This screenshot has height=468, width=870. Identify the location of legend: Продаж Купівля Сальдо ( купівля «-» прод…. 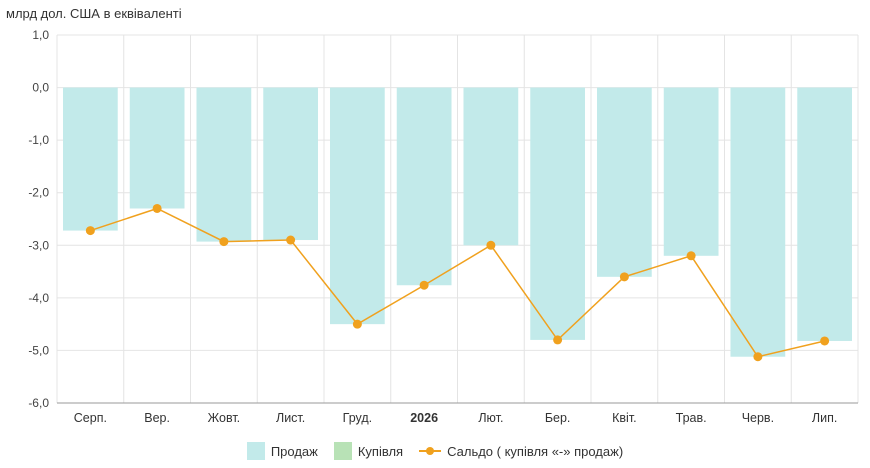
(435, 451).